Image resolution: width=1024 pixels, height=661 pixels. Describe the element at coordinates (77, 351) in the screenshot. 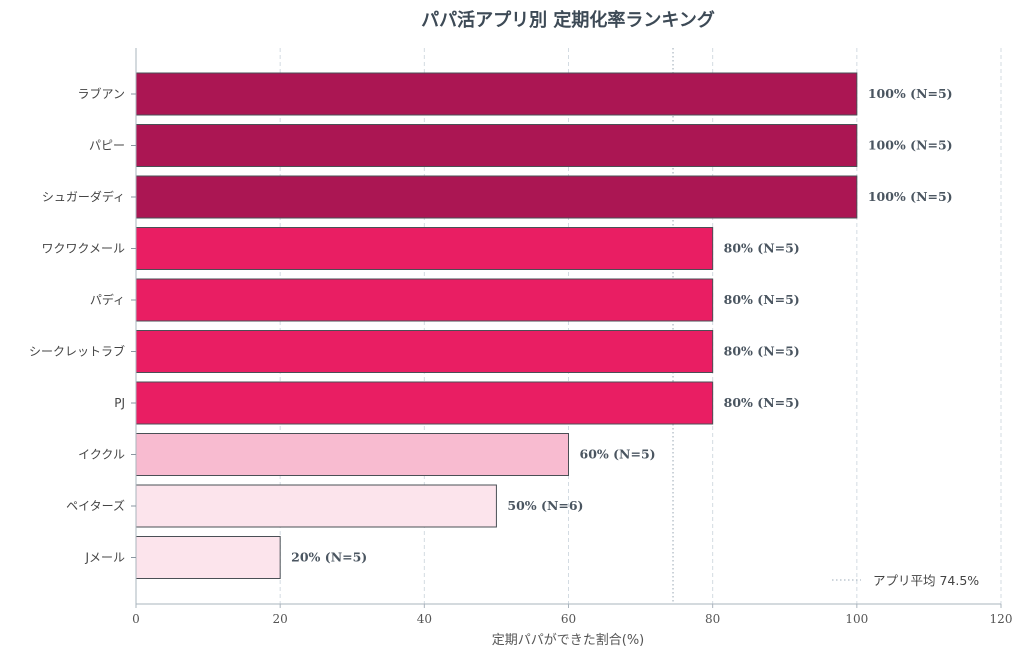

I see `category-label: シークレットラブ` at that location.